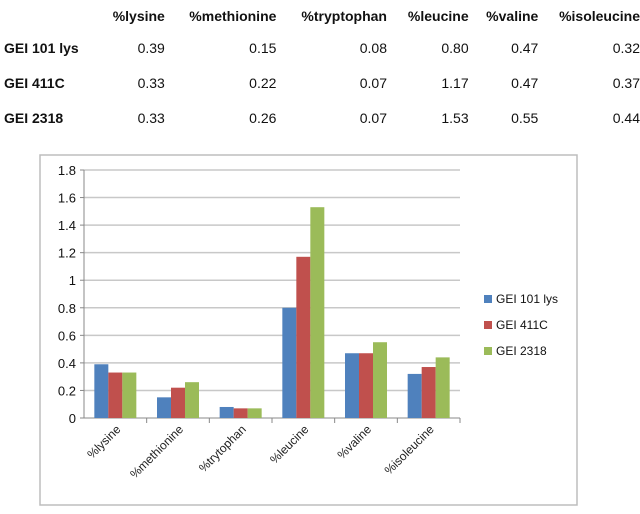  I want to click on col-header: %leucine, so click(438, 16).